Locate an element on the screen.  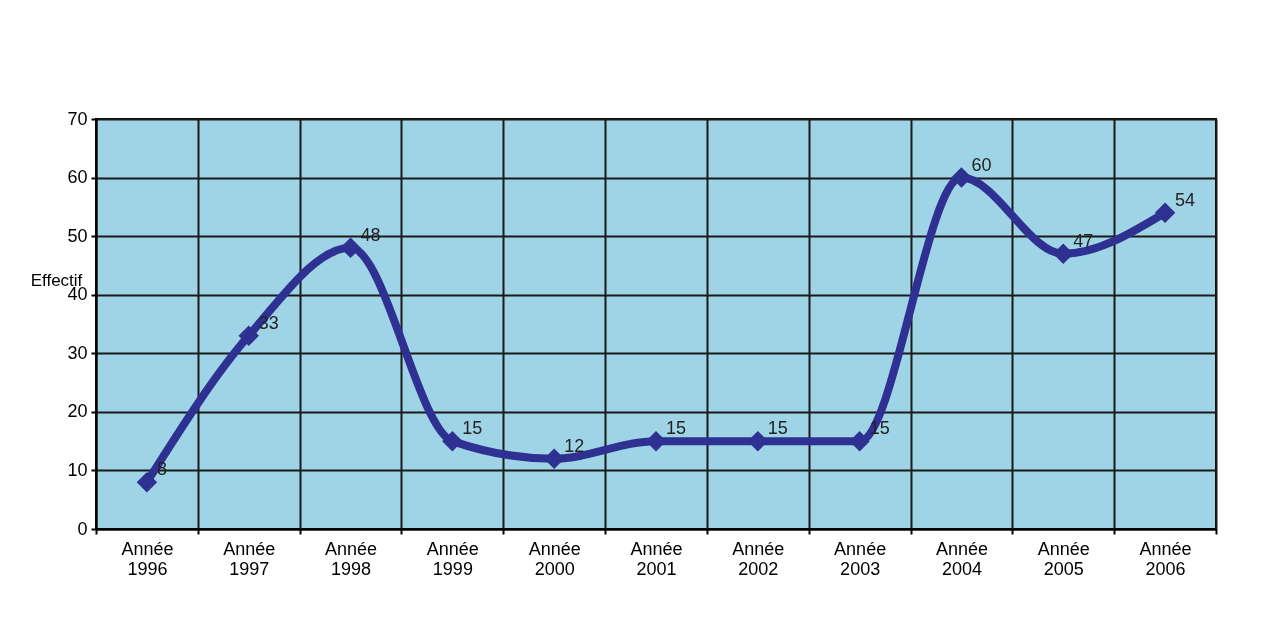
x-tick-label: Année 1997 is located at coordinates (249, 558).